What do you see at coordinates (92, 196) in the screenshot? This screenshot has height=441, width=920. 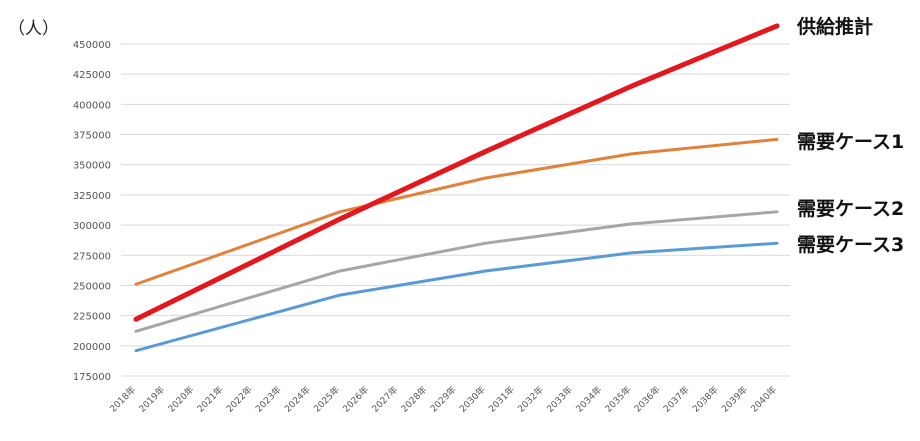 I see `y-tick-label: 325000` at bounding box center [92, 196].